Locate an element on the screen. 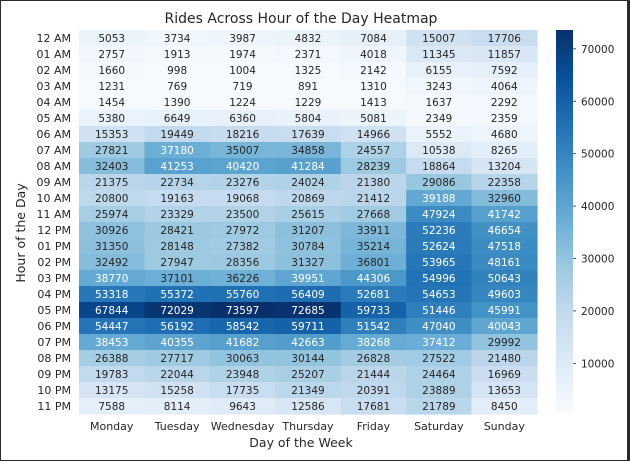  y-tick-label: 01 AM is located at coordinates (53, 54).